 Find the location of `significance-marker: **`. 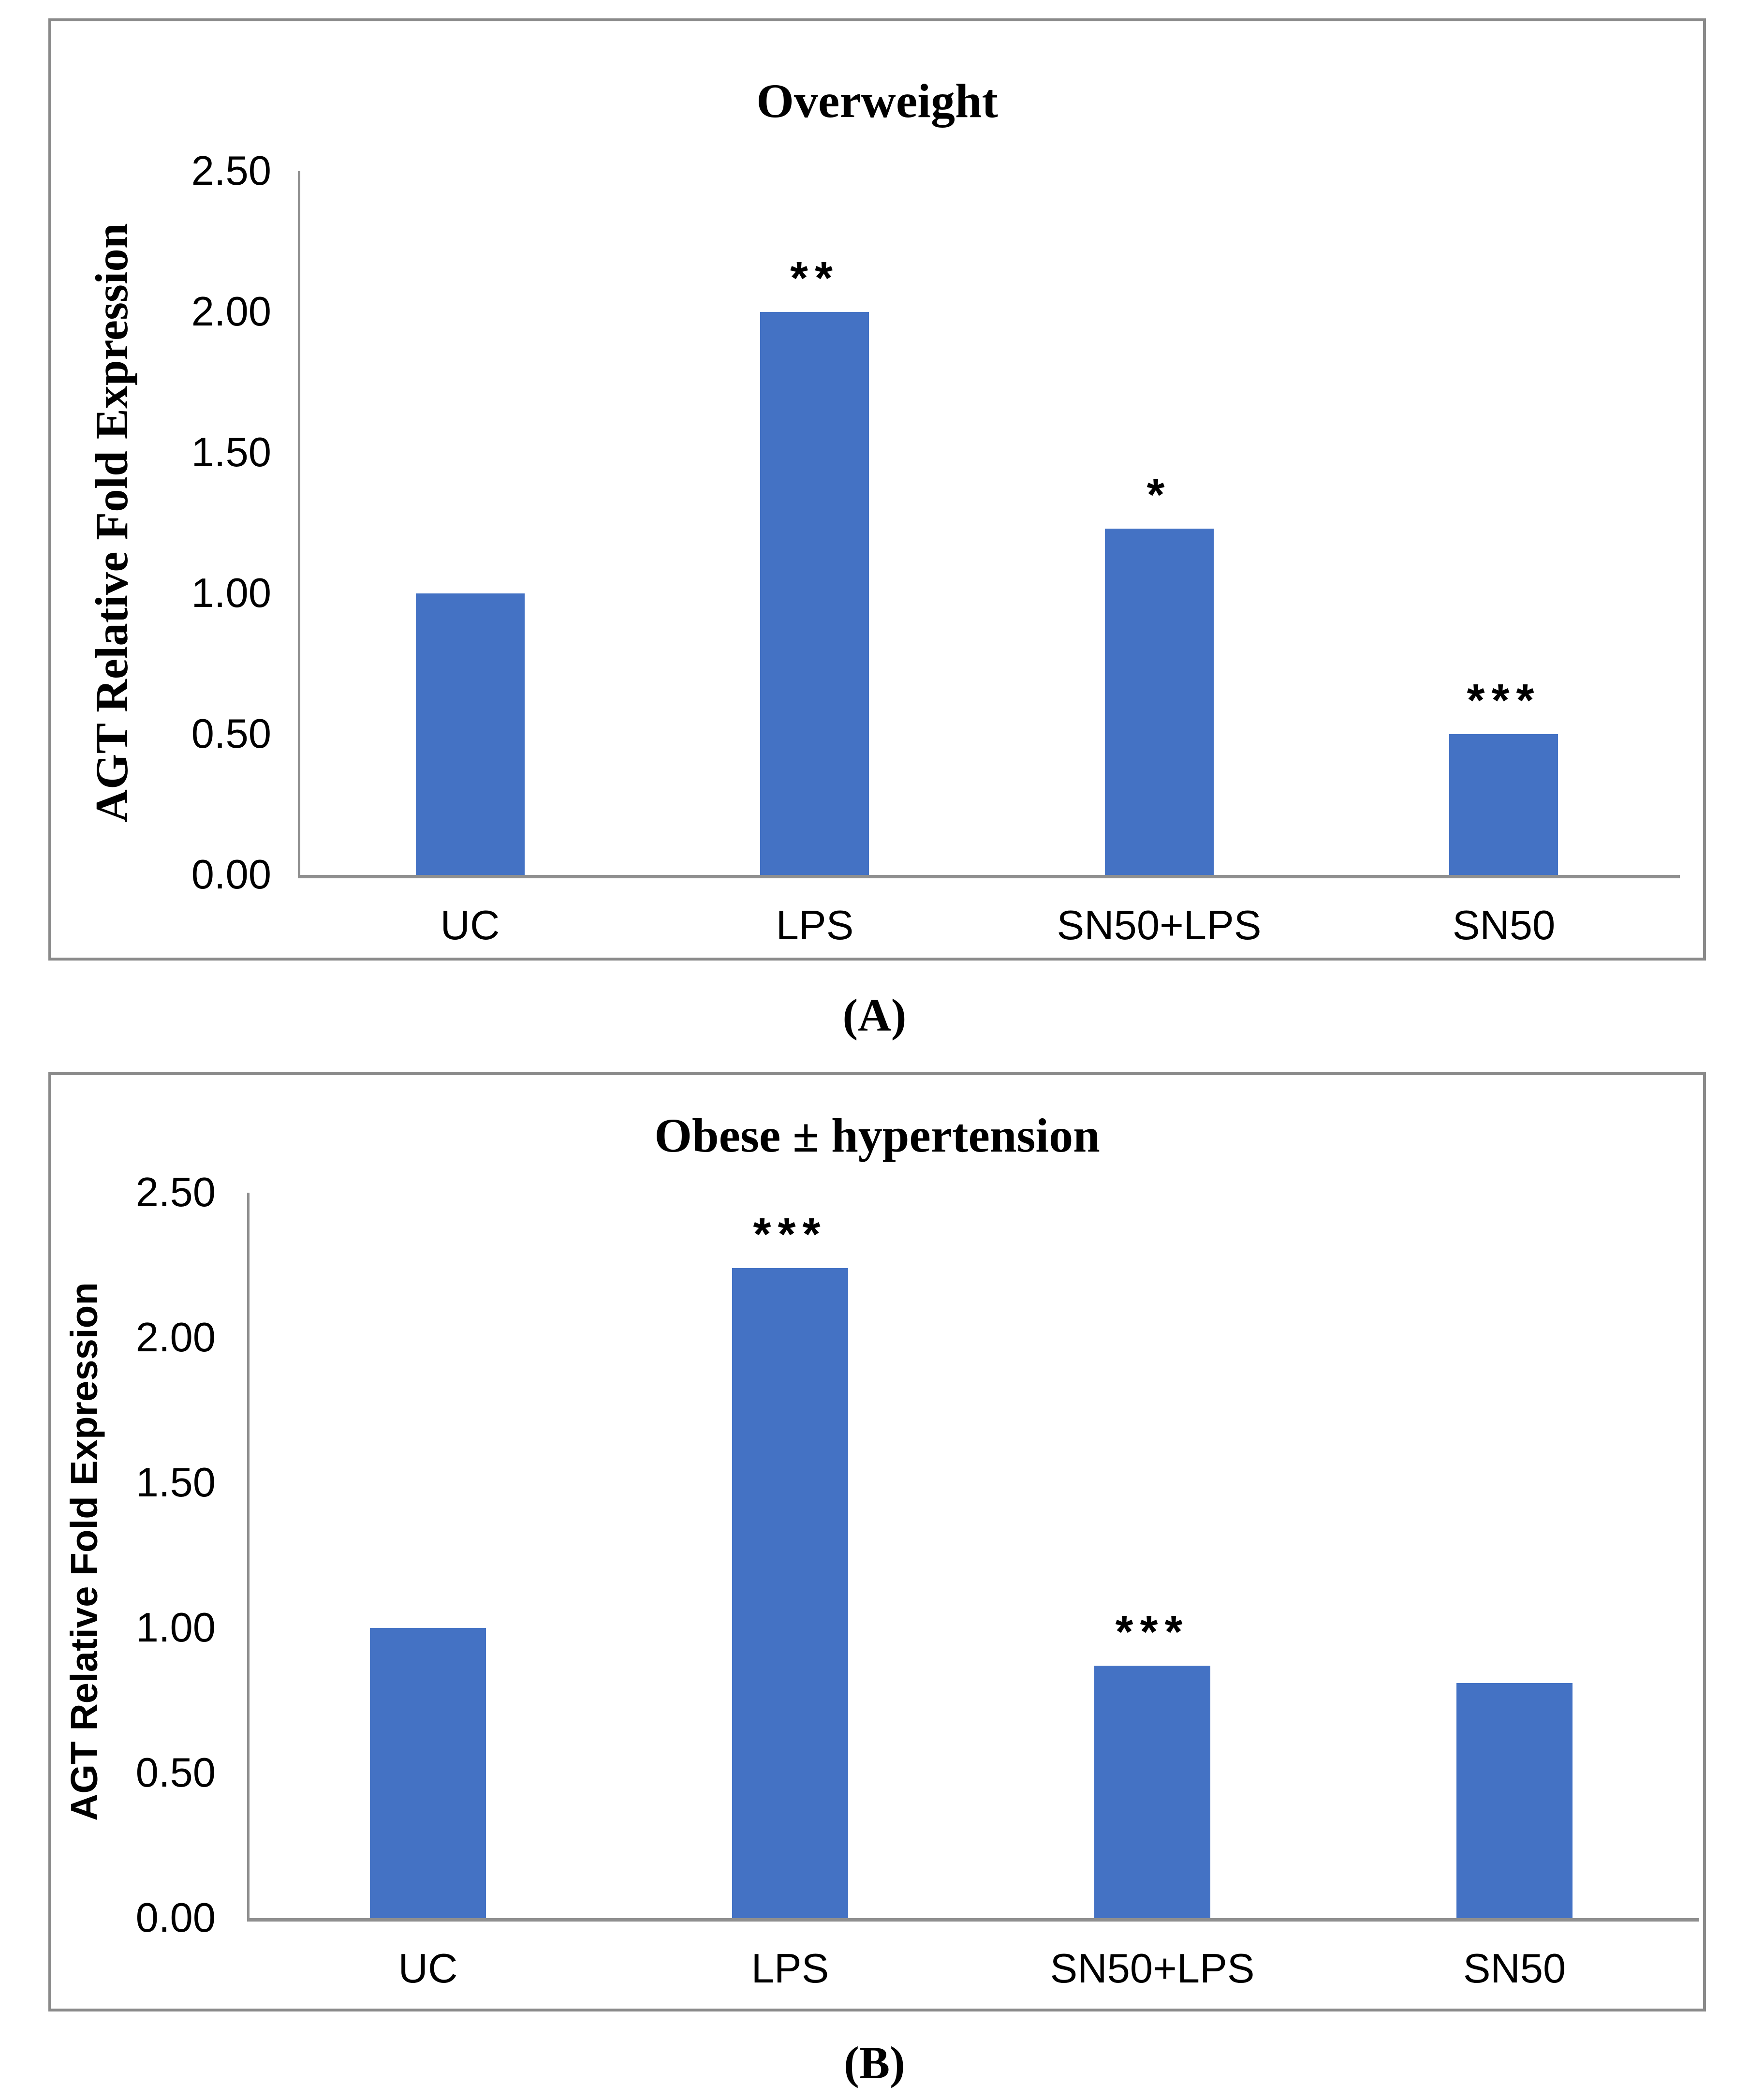

significance-marker: ** is located at coordinates (814, 278).